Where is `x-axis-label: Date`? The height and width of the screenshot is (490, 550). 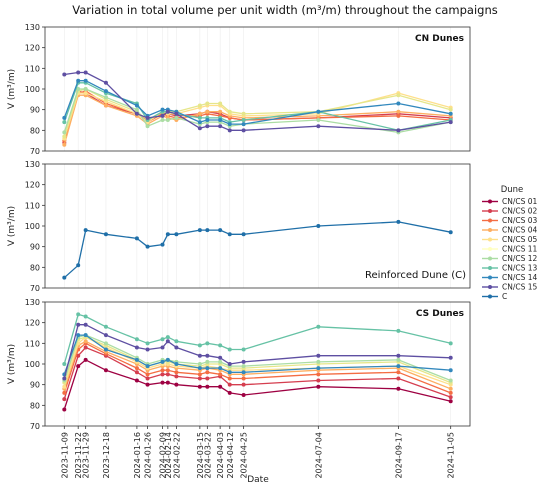
x-axis-label: Date is located at coordinates (258, 480).